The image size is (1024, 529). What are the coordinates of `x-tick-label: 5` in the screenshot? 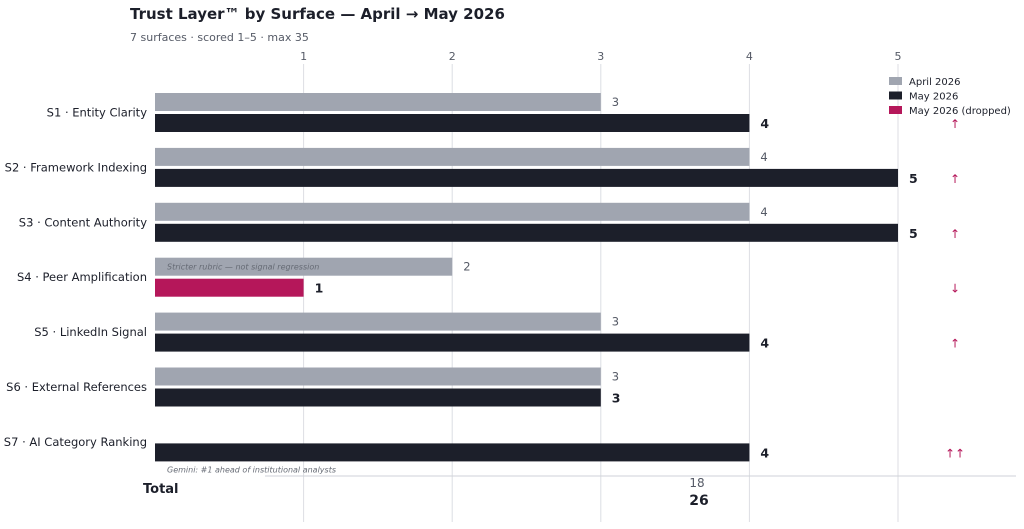 It's located at (898, 56).